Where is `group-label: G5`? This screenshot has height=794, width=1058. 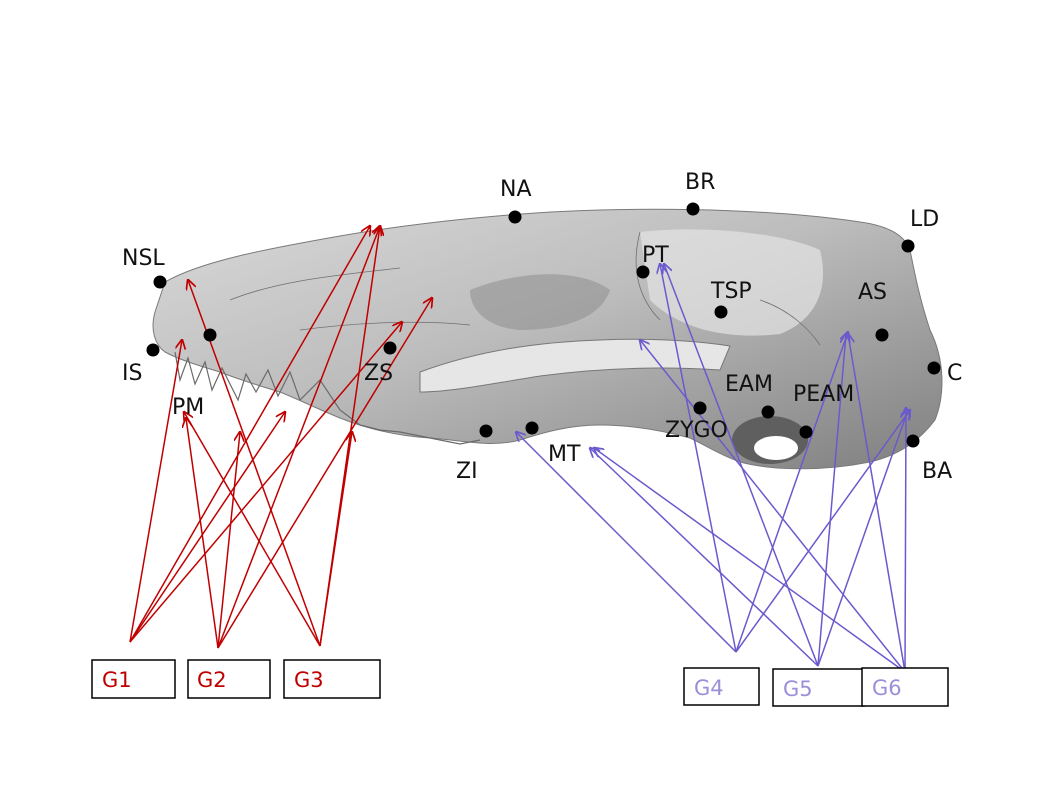 group-label: G5 is located at coordinates (798, 689).